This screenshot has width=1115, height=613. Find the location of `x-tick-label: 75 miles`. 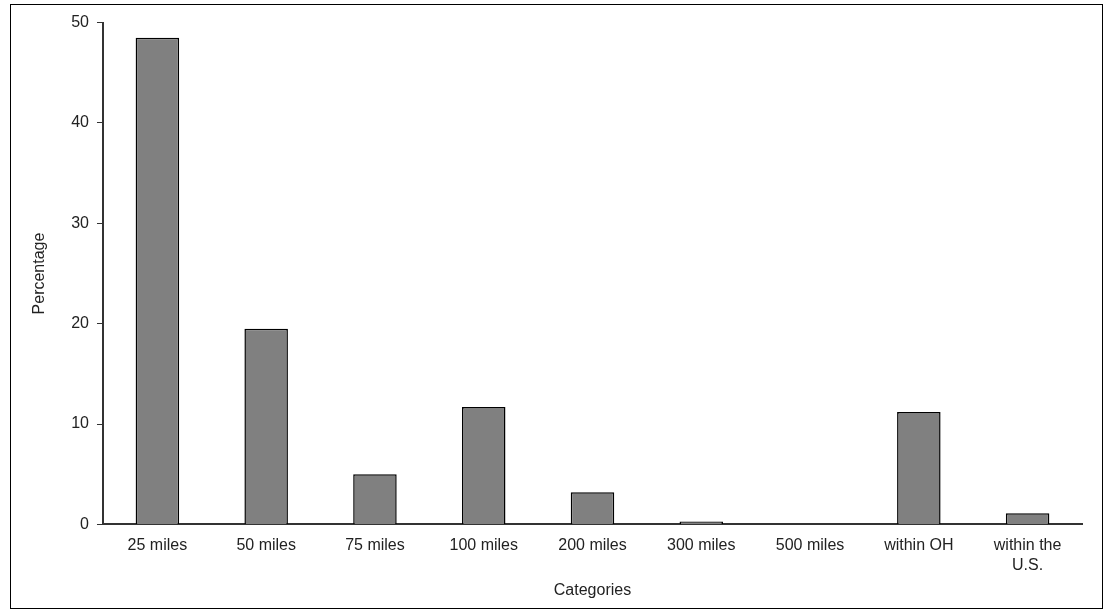

x-tick-label: 75 miles is located at coordinates (375, 545).